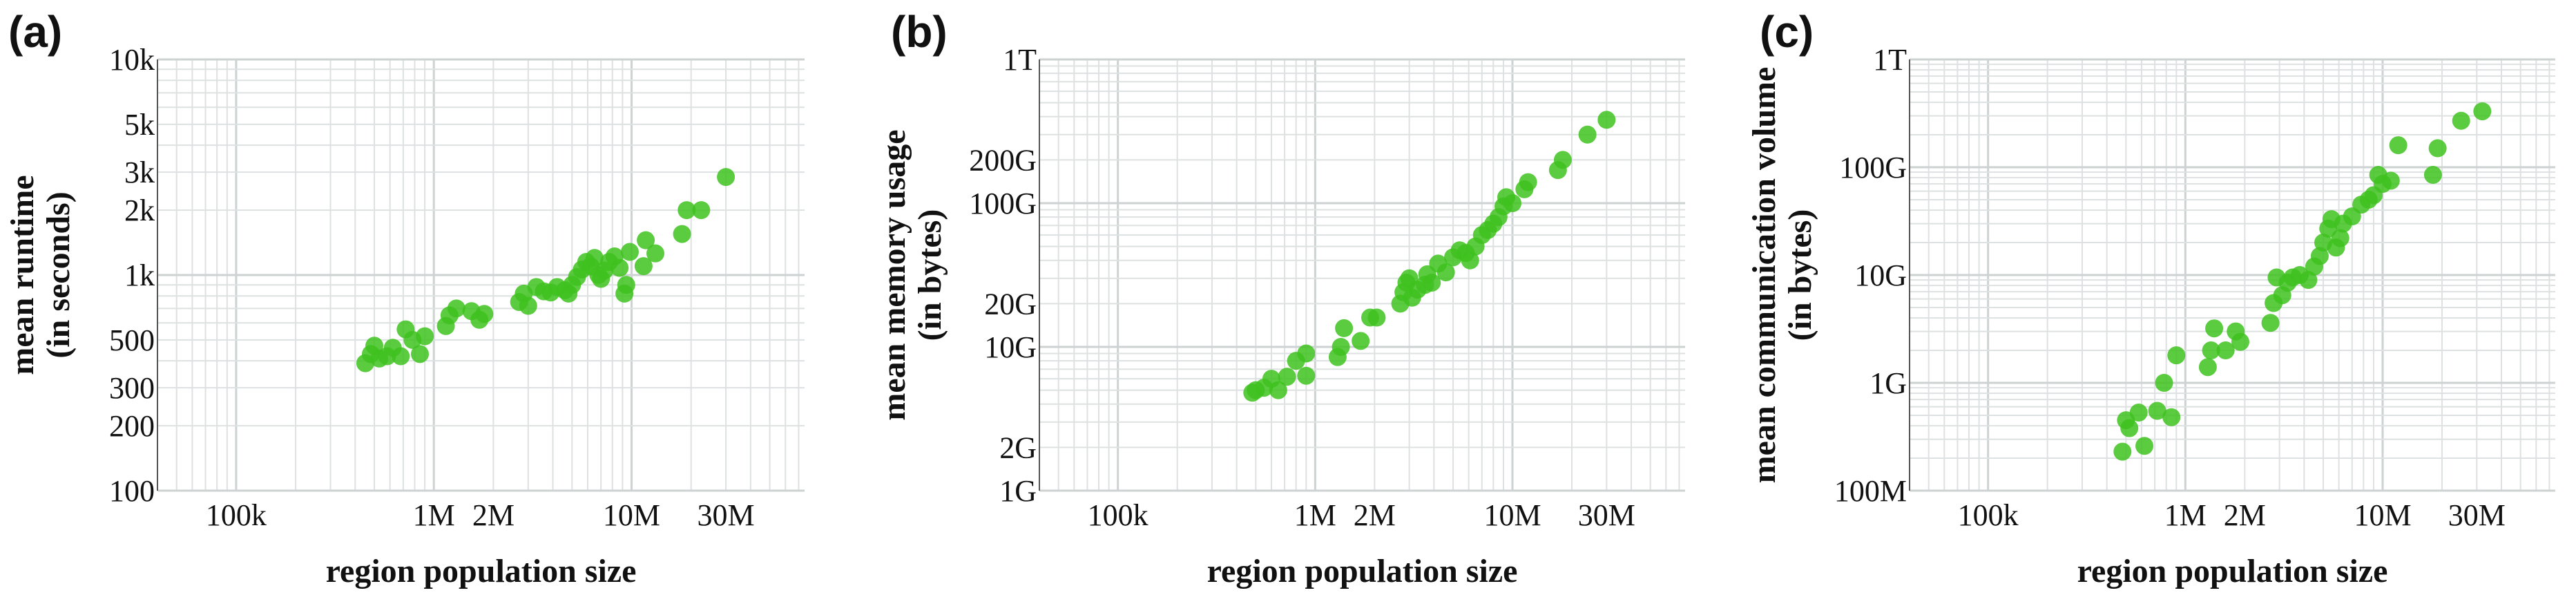  I want to click on y-tick-label: 5k, so click(139, 125).